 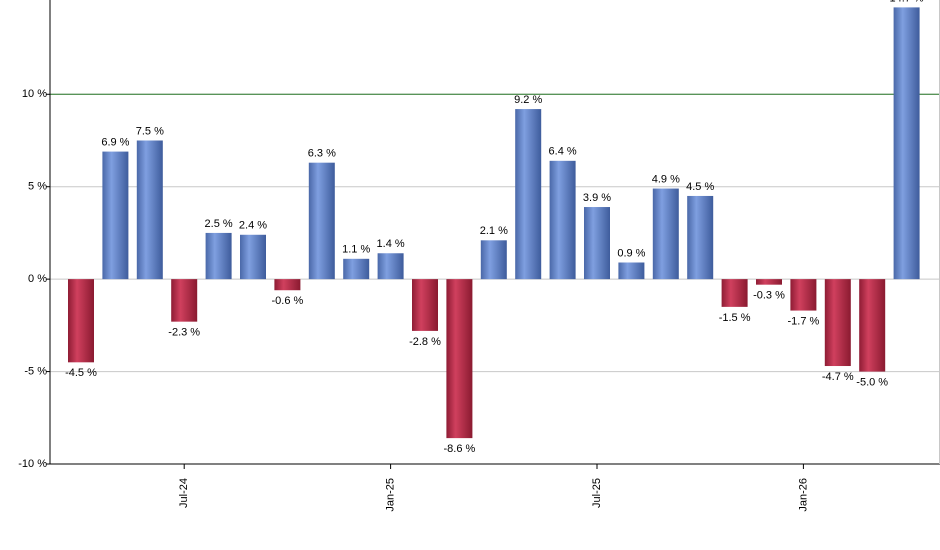 I want to click on value-label: 2.4 %, so click(x=253, y=226).